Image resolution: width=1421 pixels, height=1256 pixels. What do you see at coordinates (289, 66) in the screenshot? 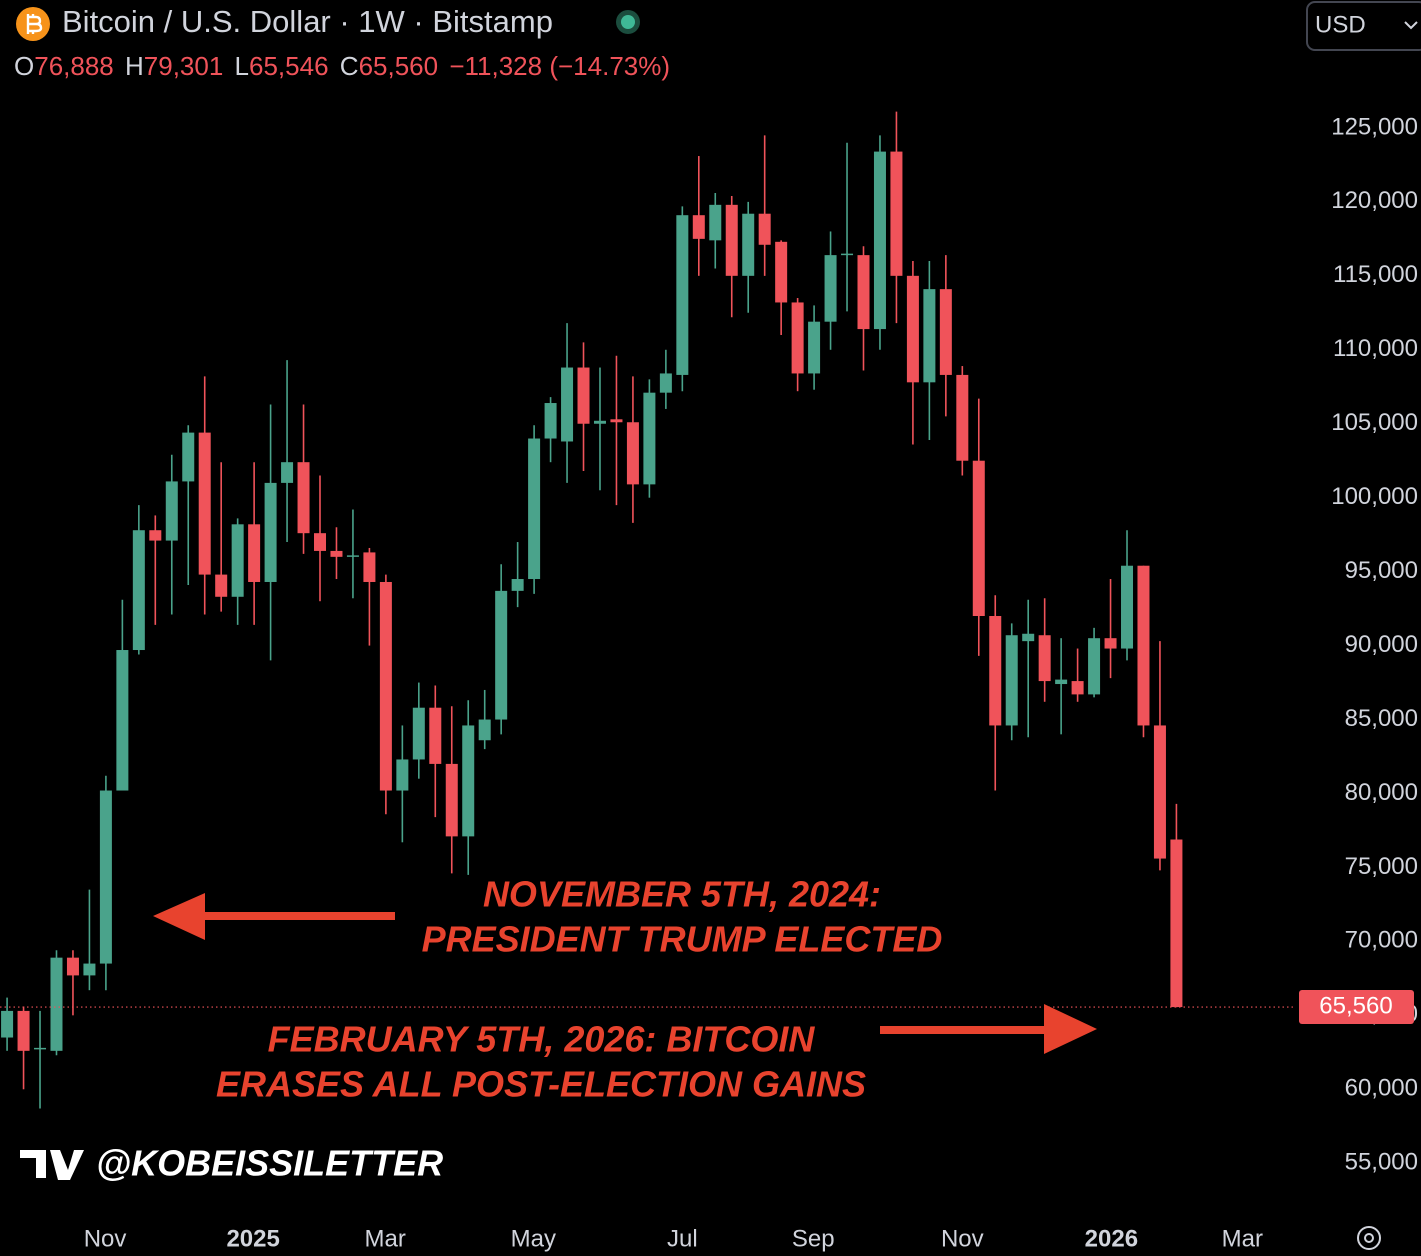
I see `ohlc-value: 65,546` at bounding box center [289, 66].